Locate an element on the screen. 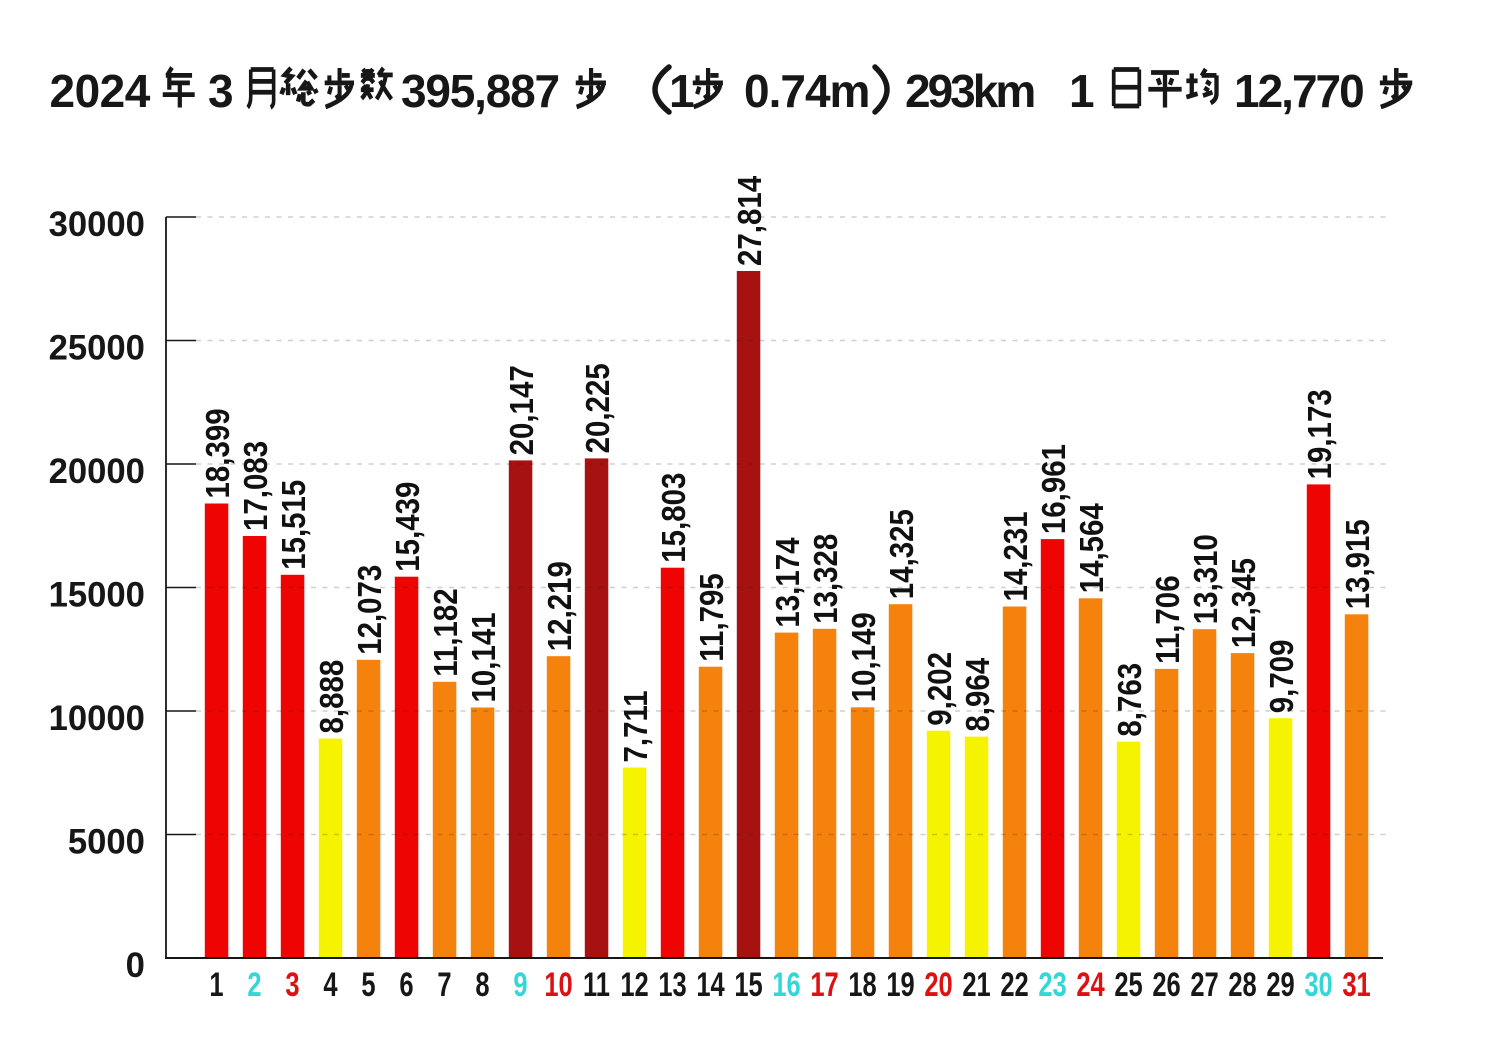 This screenshot has height=1050, width=1499. svg-text: 7 is located at coordinates (444, 985).